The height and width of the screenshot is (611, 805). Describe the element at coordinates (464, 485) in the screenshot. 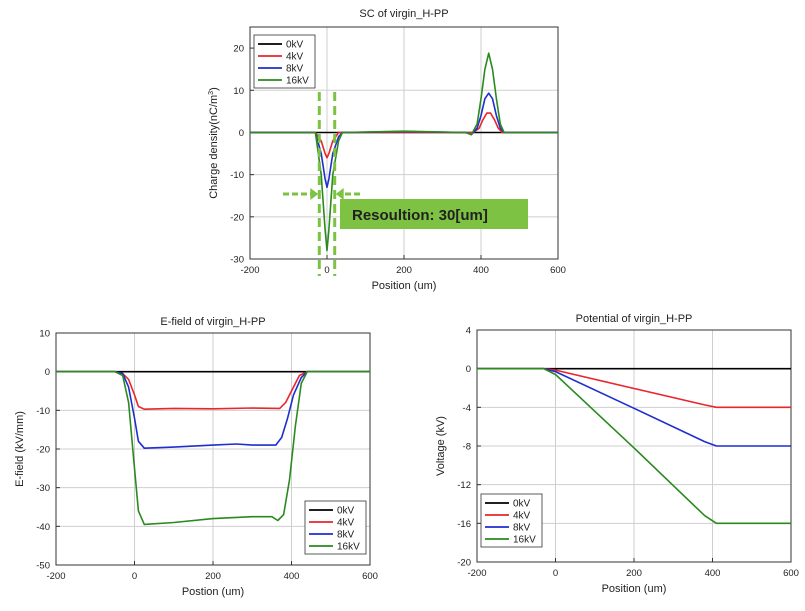

I see `y-tick-label: -12` at that location.